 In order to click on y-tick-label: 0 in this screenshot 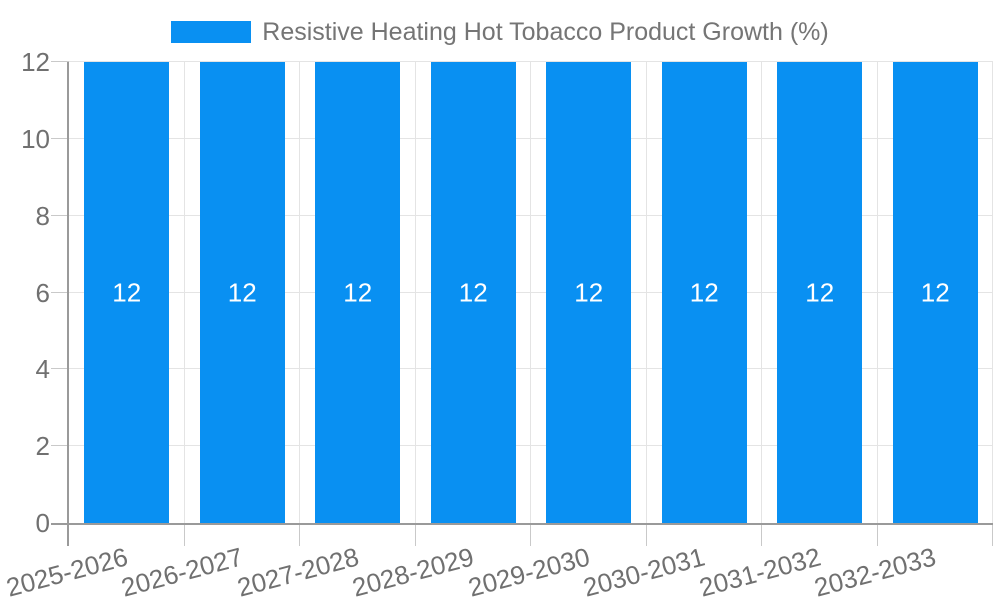, I will do `click(42, 523)`.